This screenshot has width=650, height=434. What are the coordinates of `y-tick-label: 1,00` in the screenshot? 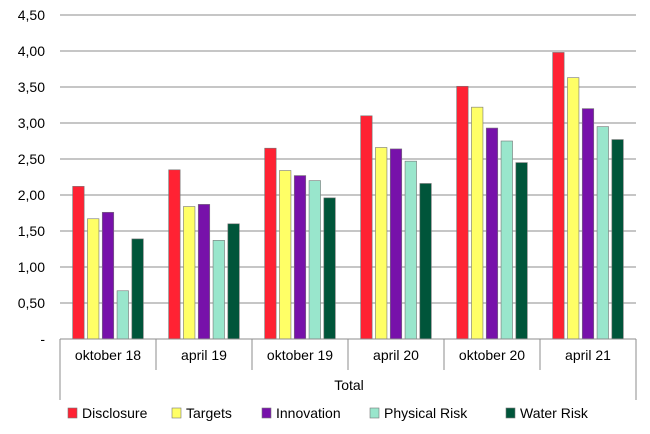 It's located at (31, 267).